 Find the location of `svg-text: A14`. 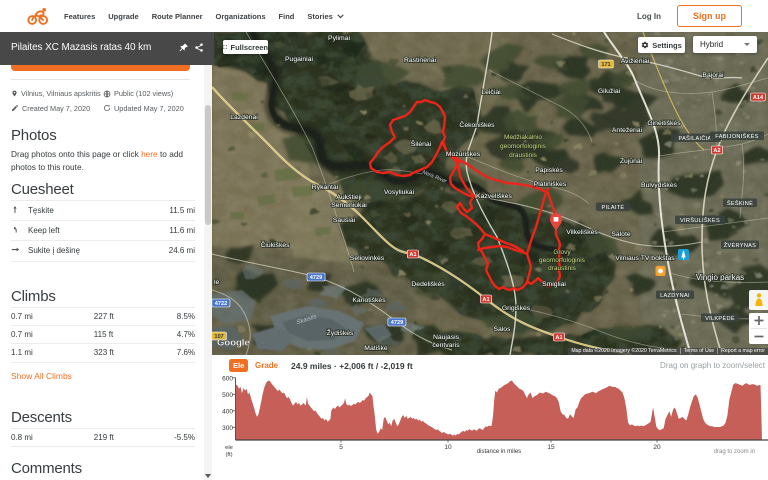

svg-text: A14 is located at coordinates (758, 98).